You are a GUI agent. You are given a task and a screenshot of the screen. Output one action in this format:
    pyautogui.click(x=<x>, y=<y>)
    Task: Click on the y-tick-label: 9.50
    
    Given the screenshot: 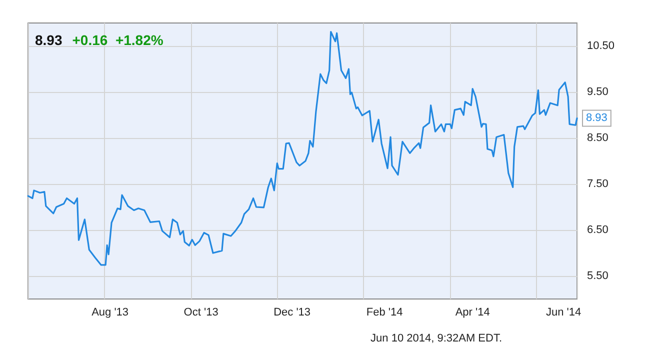 What is the action you would take?
    pyautogui.click(x=597, y=92)
    